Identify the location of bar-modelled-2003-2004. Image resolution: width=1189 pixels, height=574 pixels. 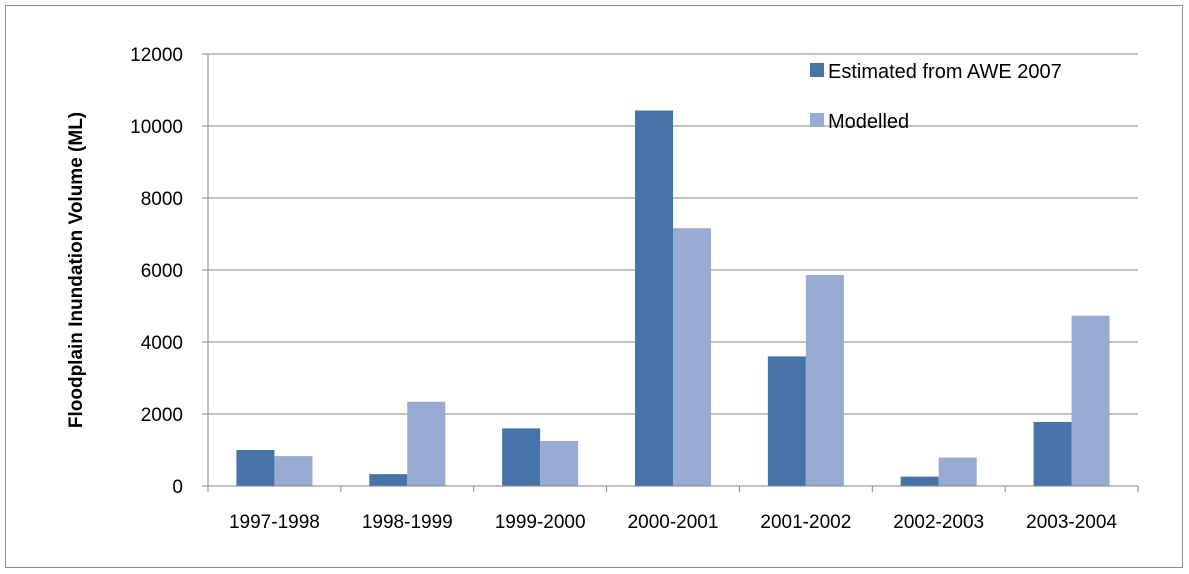
(1090, 400).